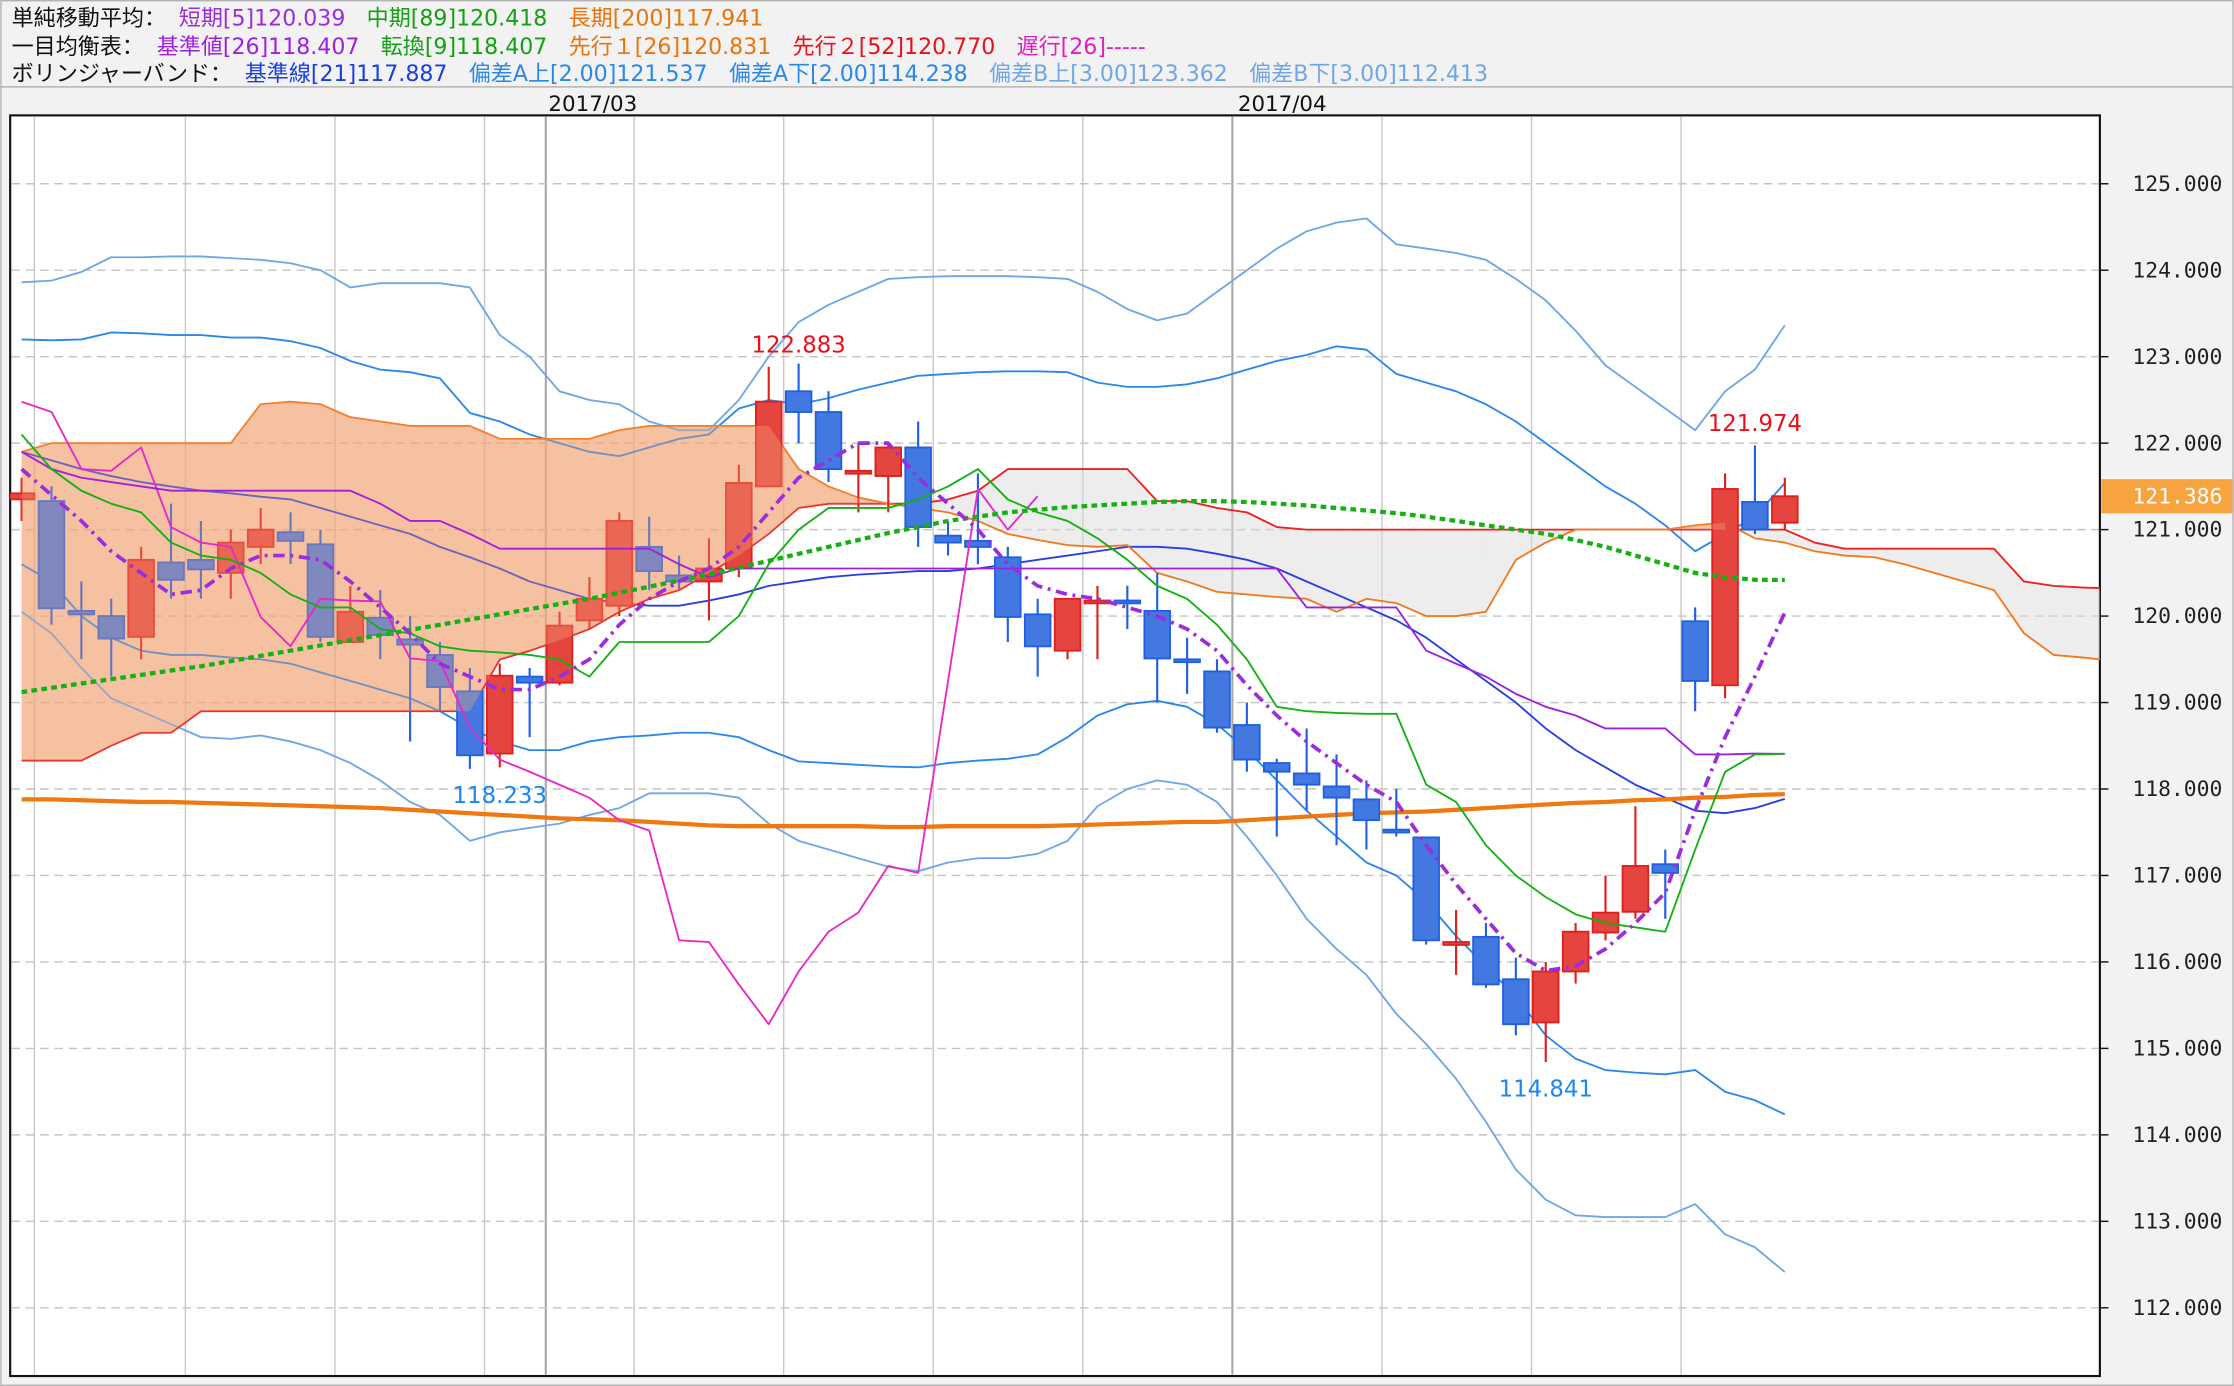  I want to click on bb-upper2-line, so click(903, 442).